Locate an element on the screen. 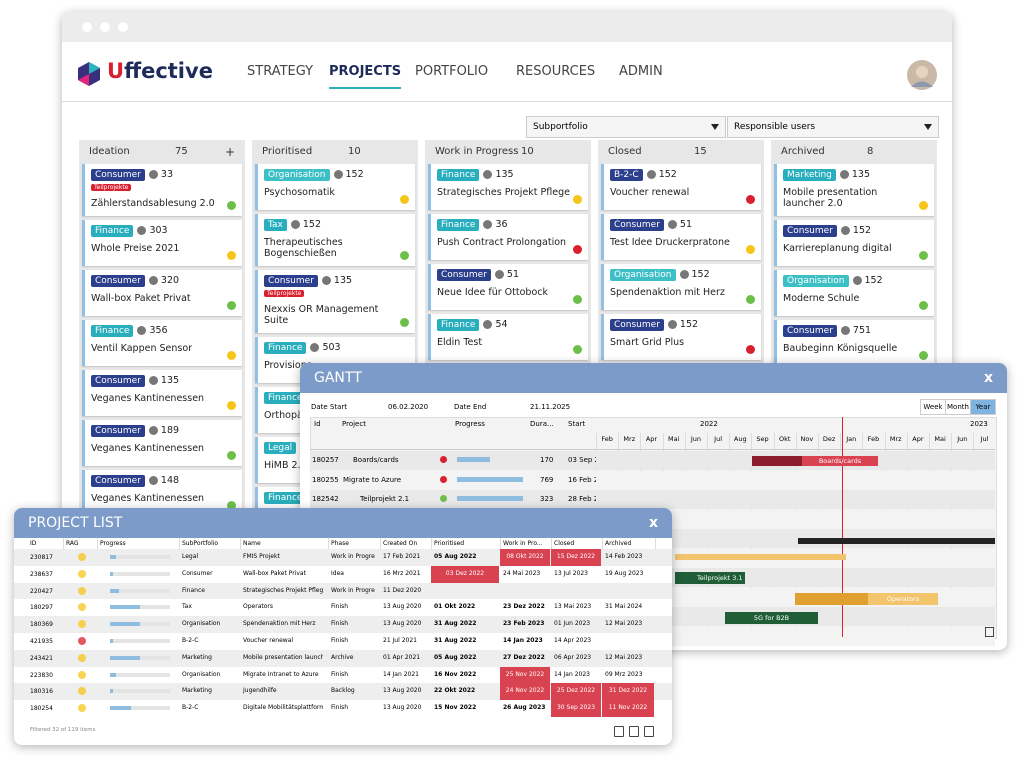 The height and width of the screenshot is (761, 1024). divider is located at coordinates (507, 101).